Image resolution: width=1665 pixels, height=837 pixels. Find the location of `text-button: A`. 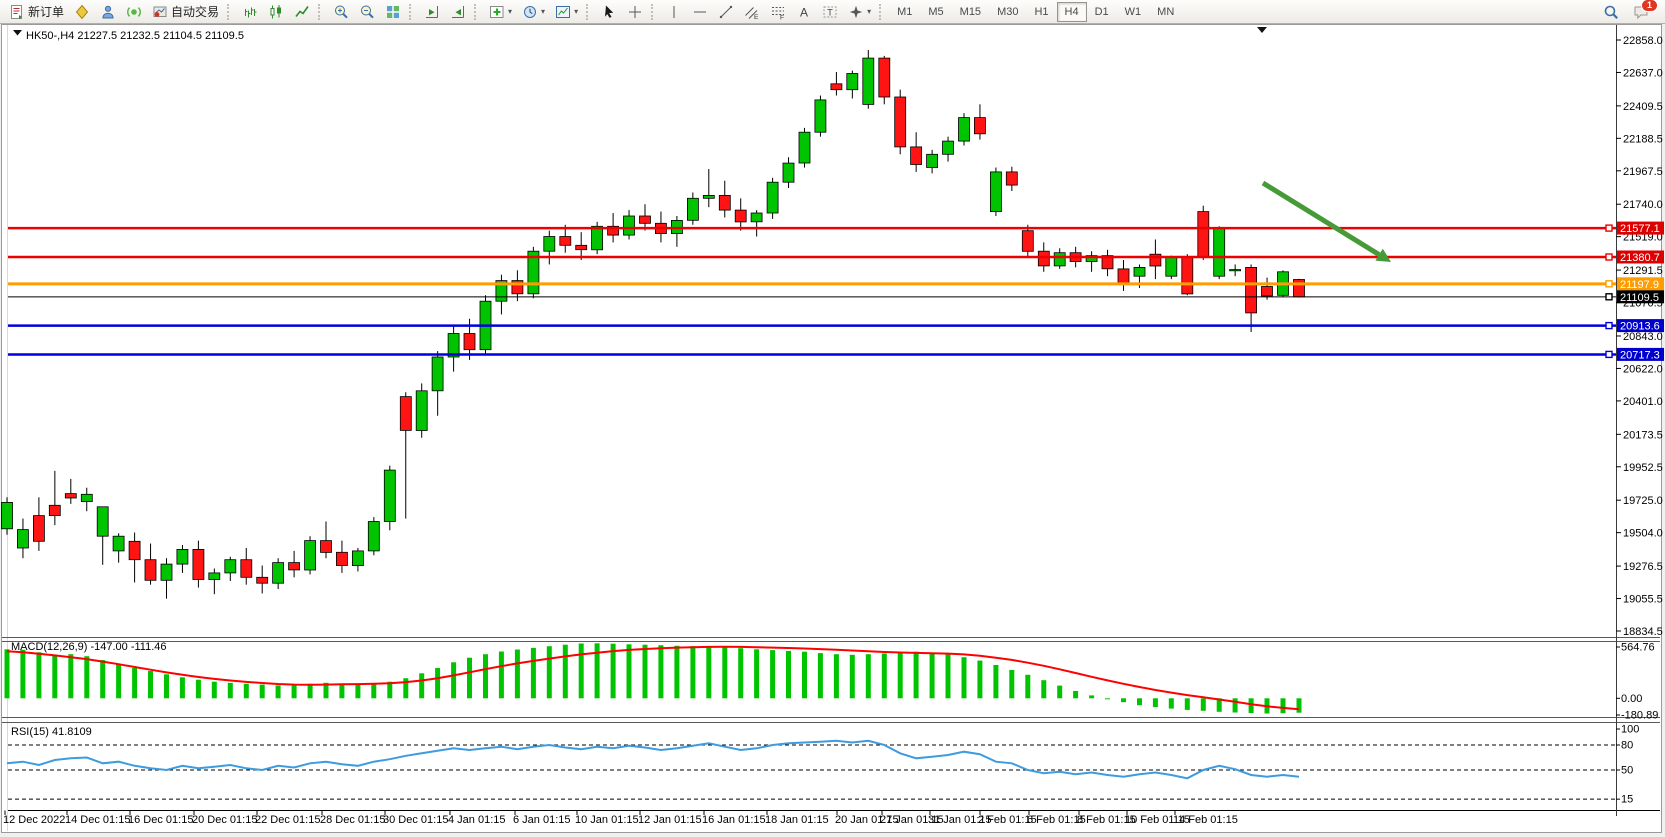

text-button: A is located at coordinates (804, 12).